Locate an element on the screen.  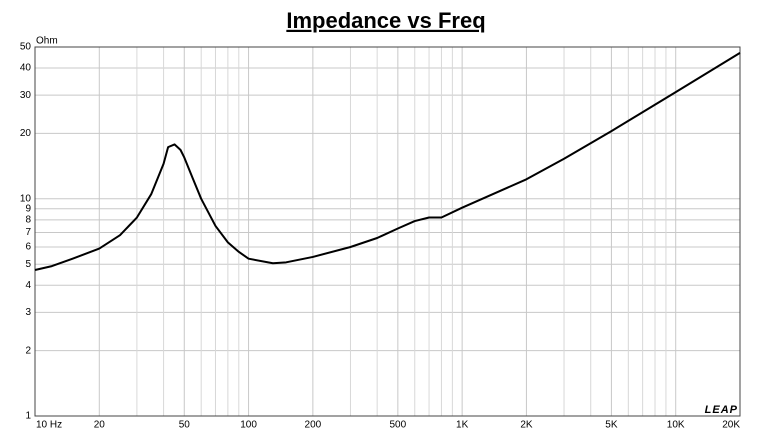
y-unit: Ohm is located at coordinates (47, 41).